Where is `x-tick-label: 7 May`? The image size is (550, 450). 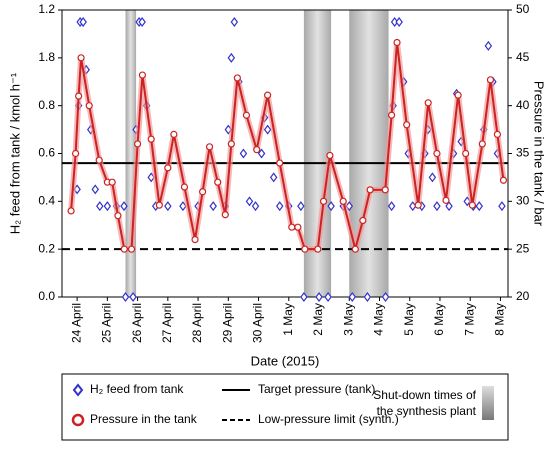
x-tick-label: 7 May is located at coordinates (469, 319).